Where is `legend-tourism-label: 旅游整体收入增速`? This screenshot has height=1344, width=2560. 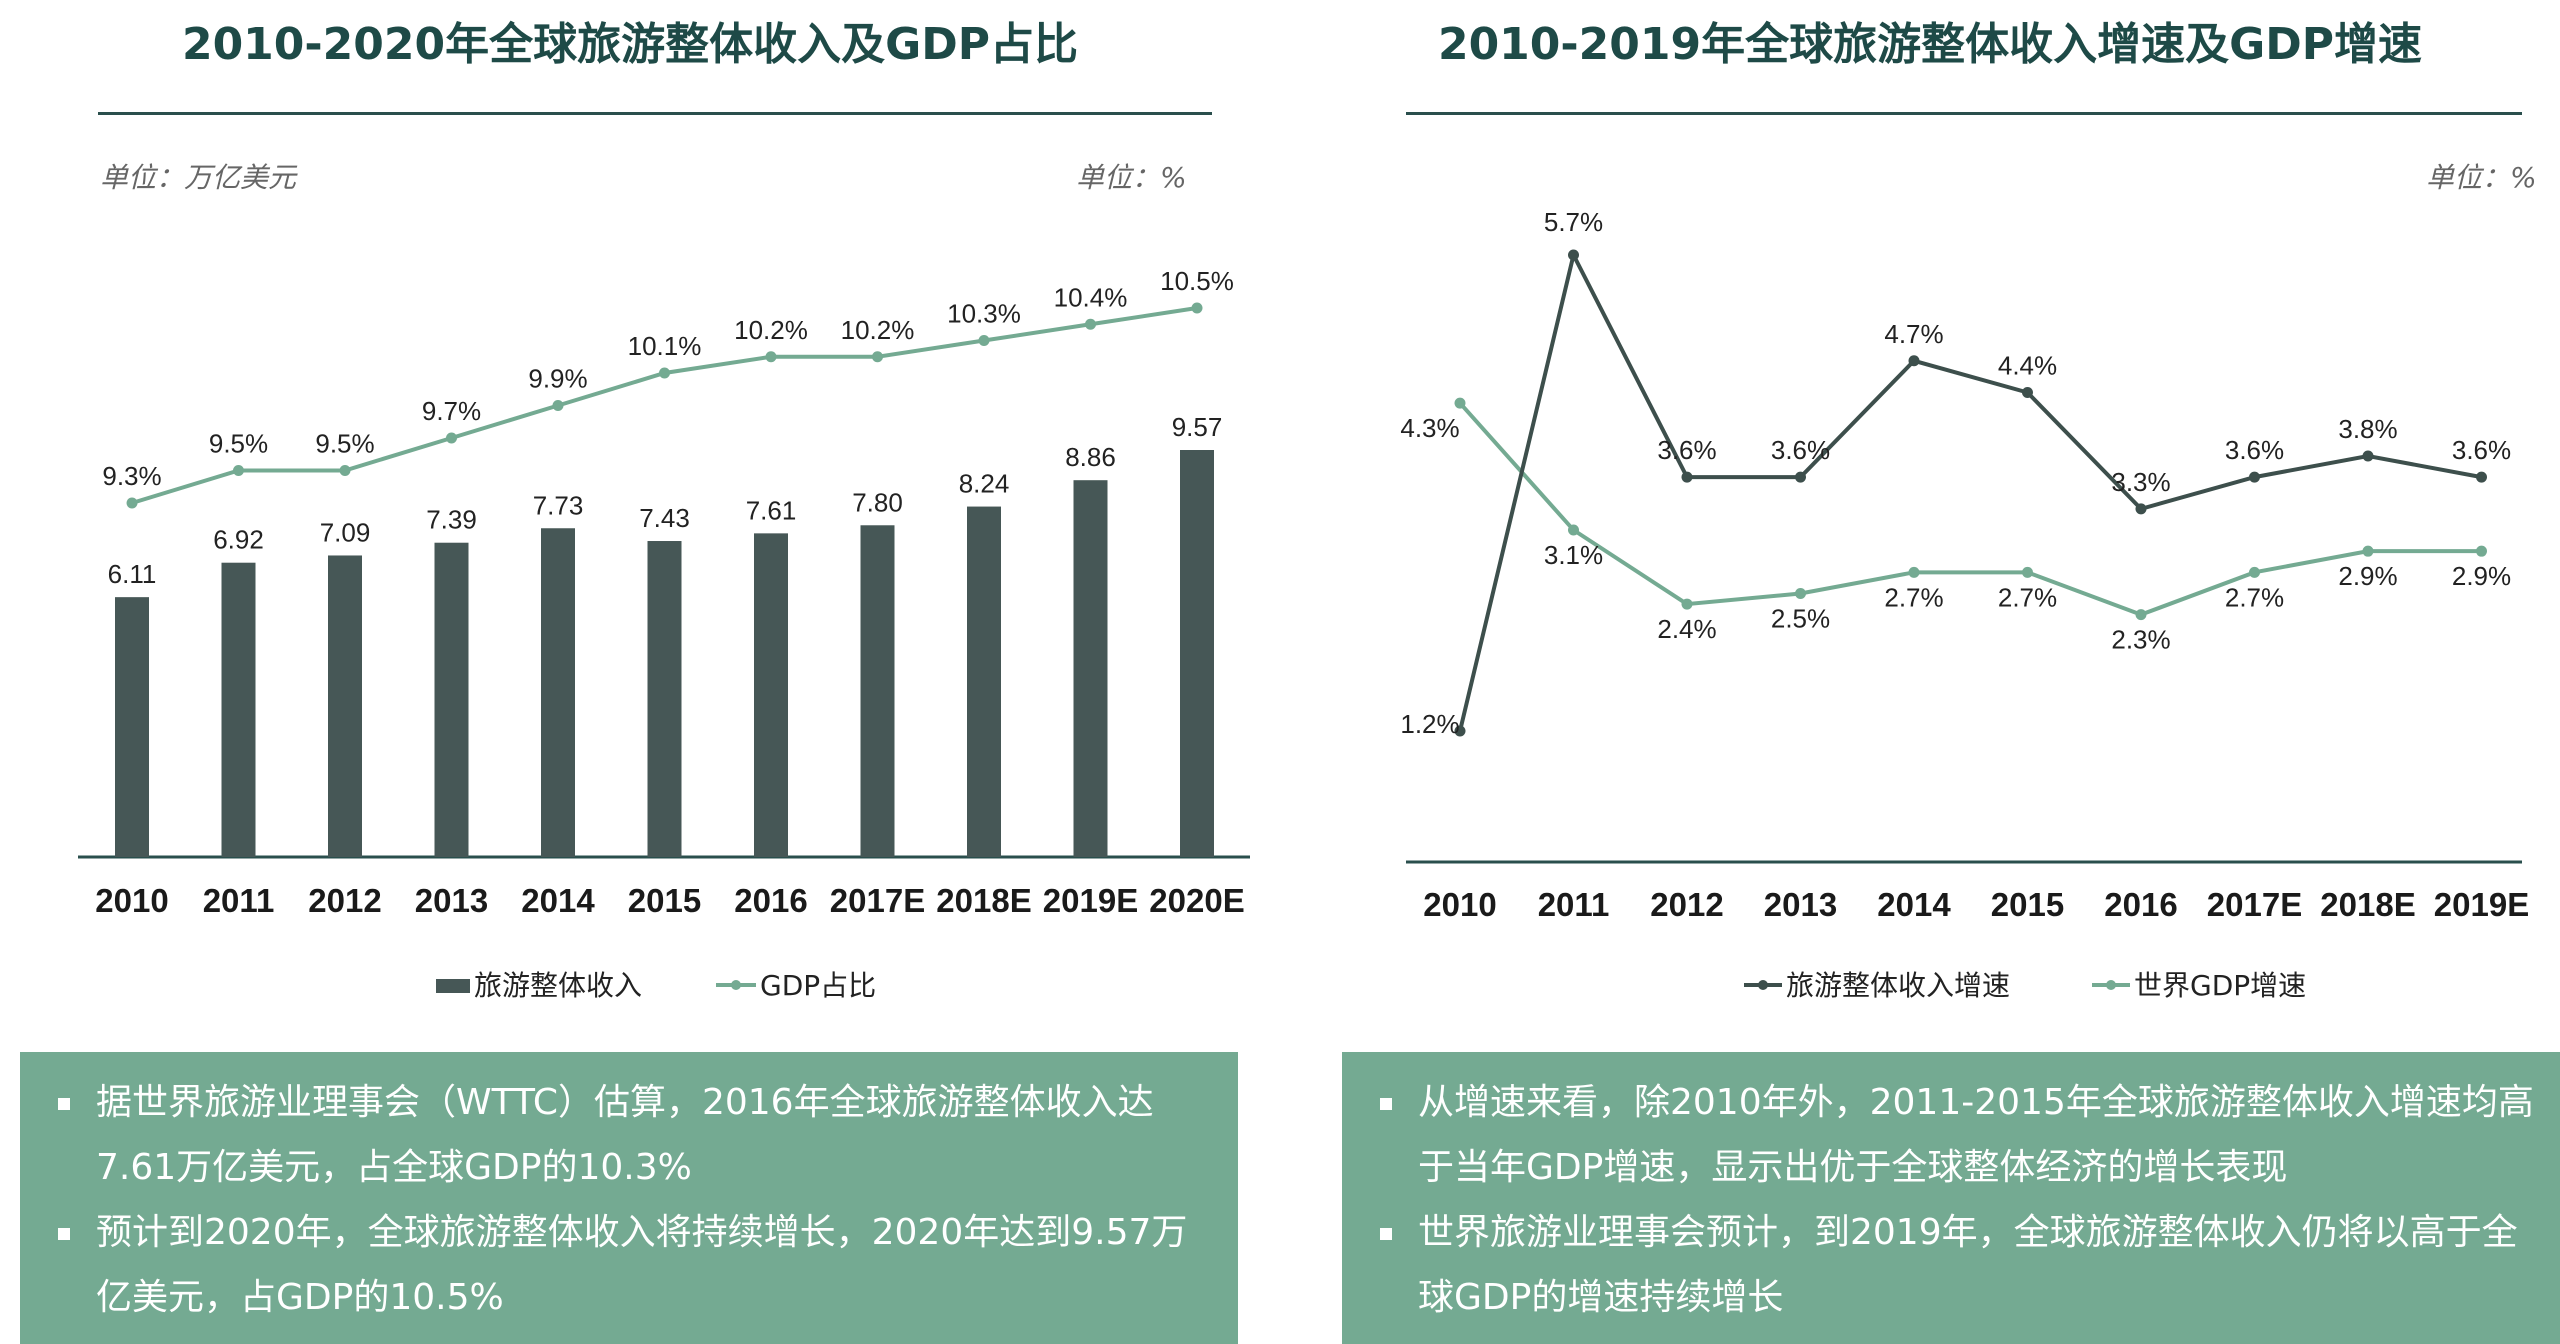
legend-tourism-label: 旅游整体收入增速 is located at coordinates (1898, 985).